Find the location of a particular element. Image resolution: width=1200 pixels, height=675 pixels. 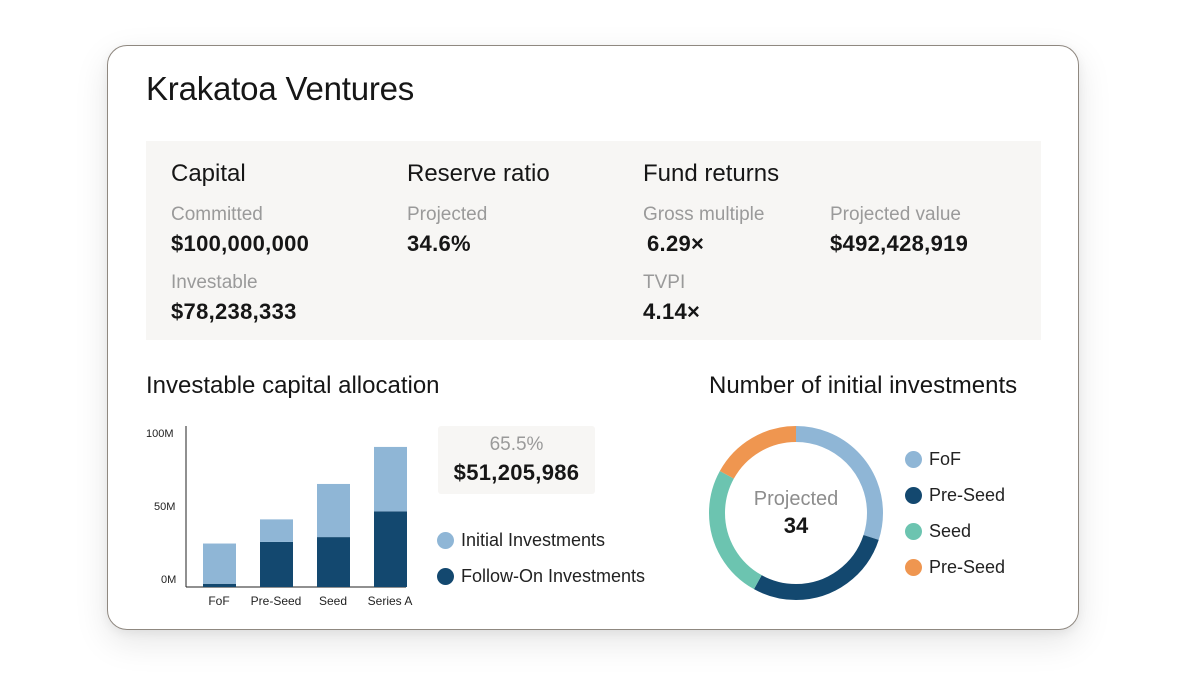

reserve-projected-value: 34.6% is located at coordinates (439, 243).